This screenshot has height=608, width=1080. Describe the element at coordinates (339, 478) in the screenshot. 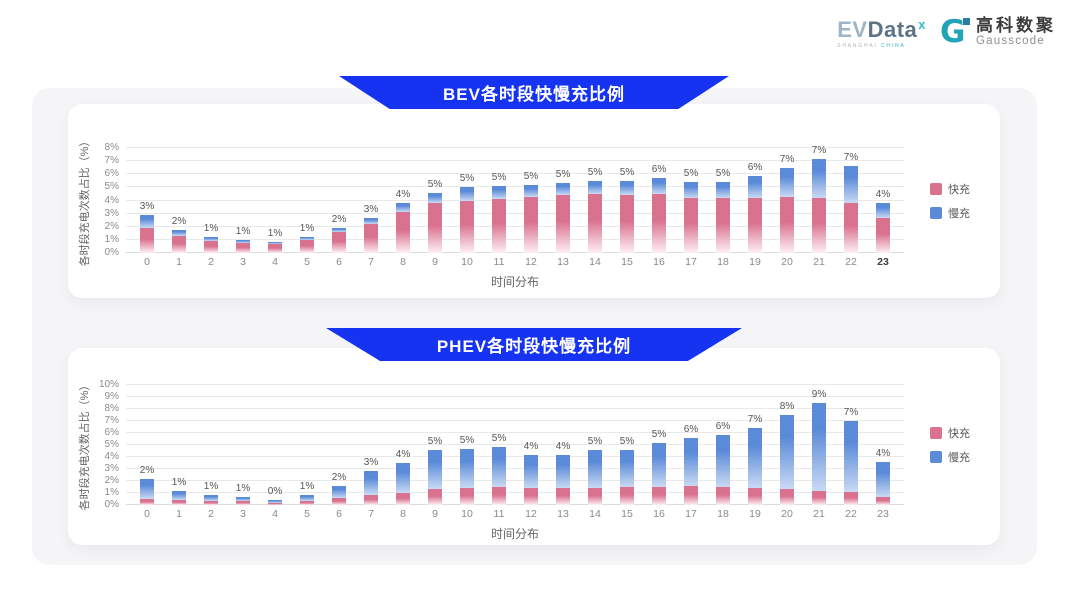

I see `bar-total-label: 2%` at that location.